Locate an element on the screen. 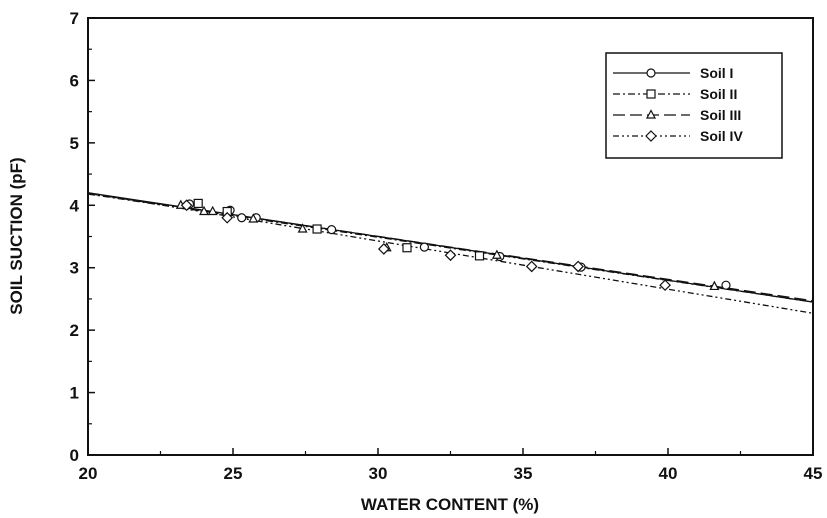 This screenshot has width=827, height=518. y-tick-label: 5 is located at coordinates (74, 143).